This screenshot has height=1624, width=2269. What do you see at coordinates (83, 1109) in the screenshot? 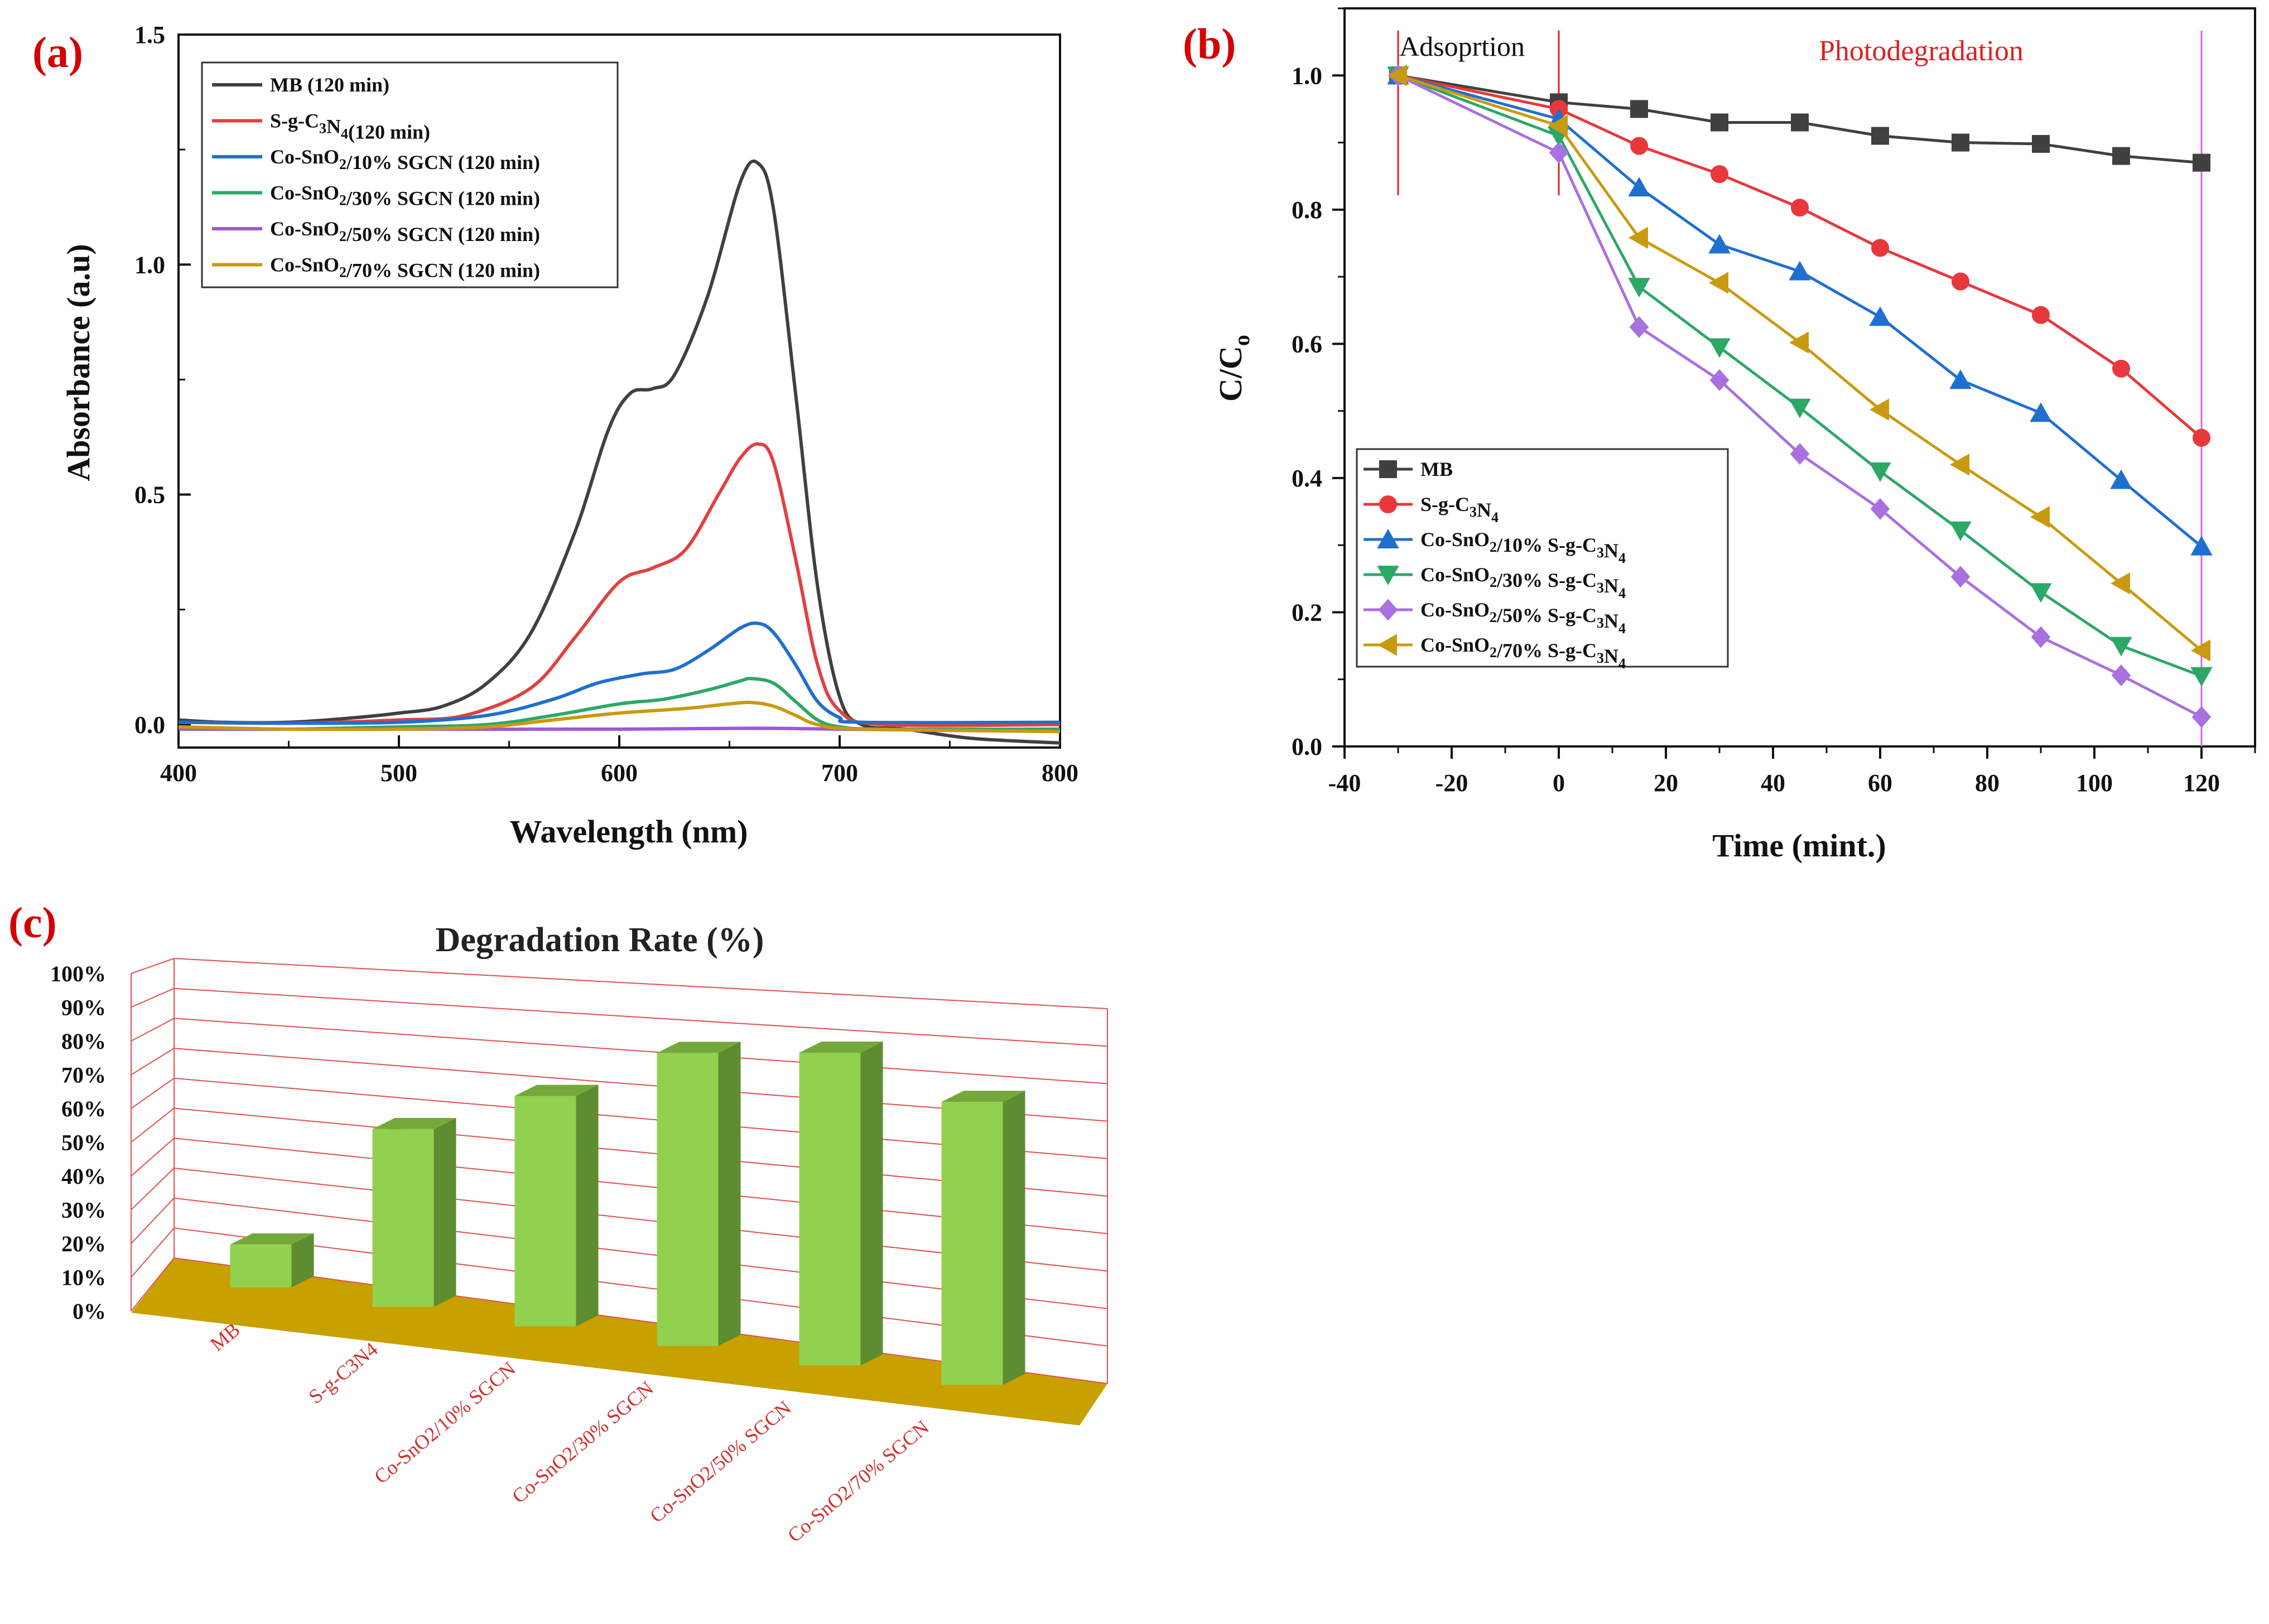
I see `panel-c-y-tick-label: 60%` at bounding box center [83, 1109].